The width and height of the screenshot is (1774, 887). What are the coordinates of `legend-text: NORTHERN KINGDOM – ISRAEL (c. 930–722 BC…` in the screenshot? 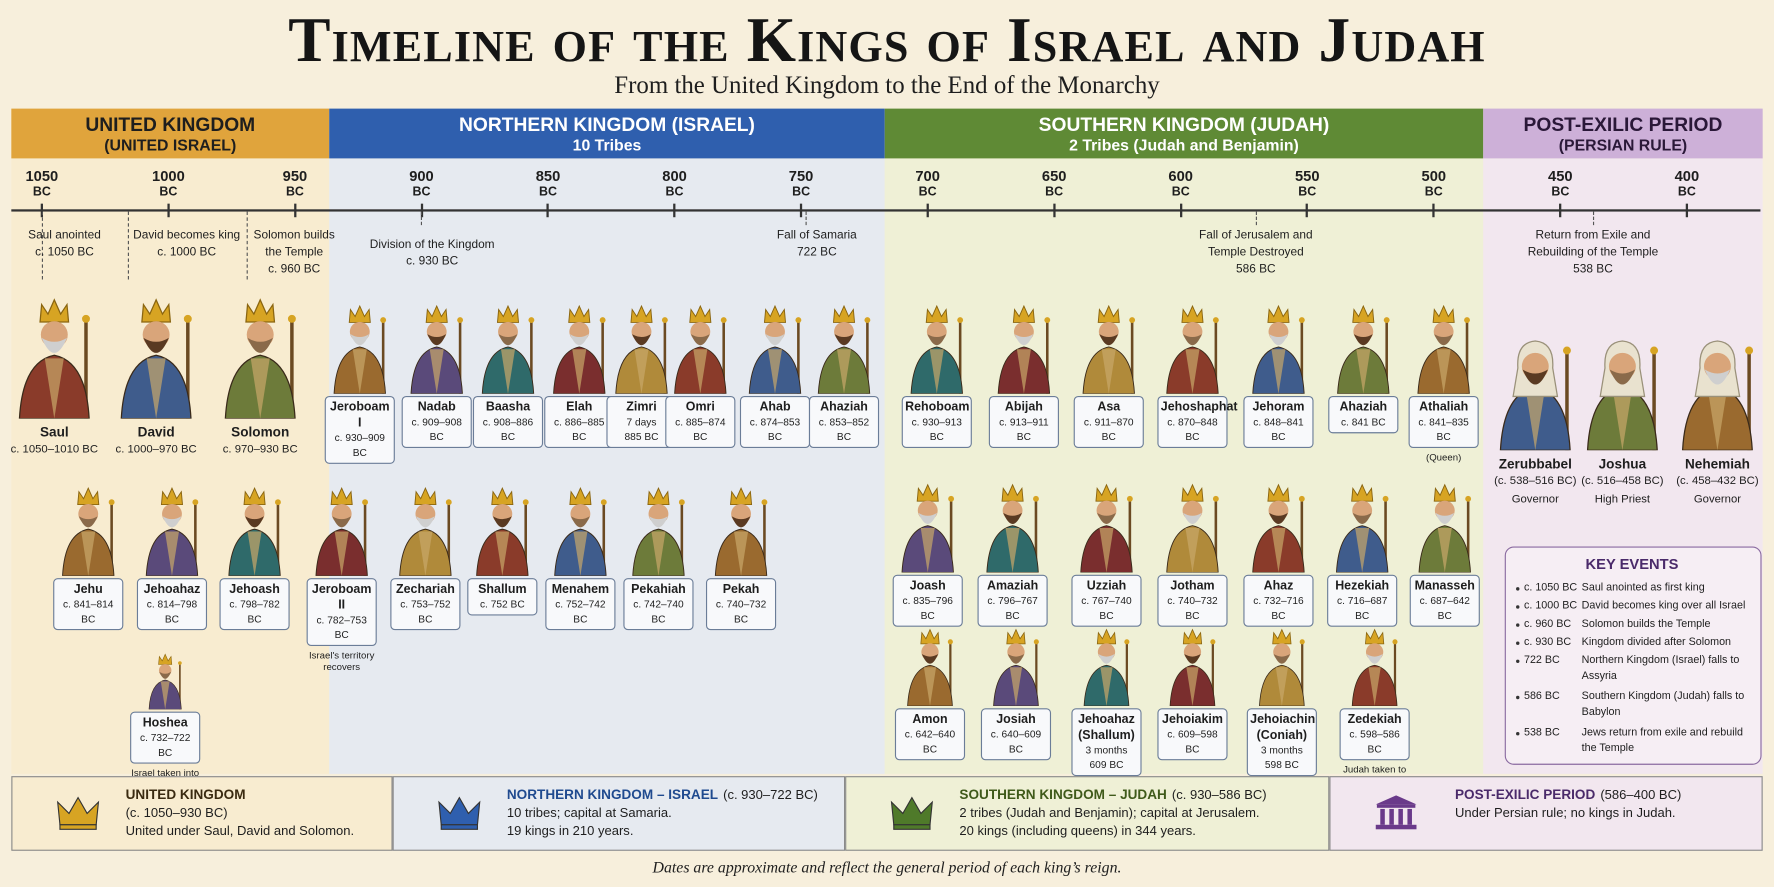 It's located at (671, 812).